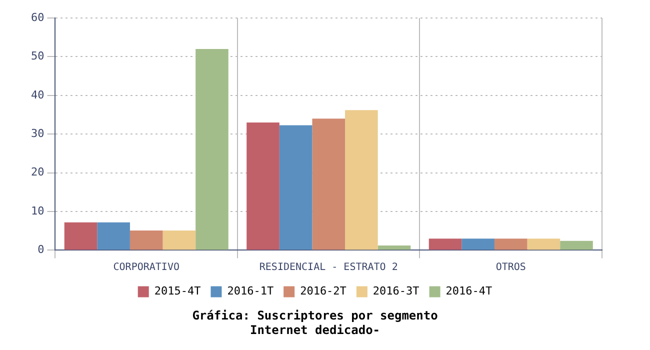  What do you see at coordinates (37, 95) in the screenshot?
I see `y-tick-label: 40` at bounding box center [37, 95].